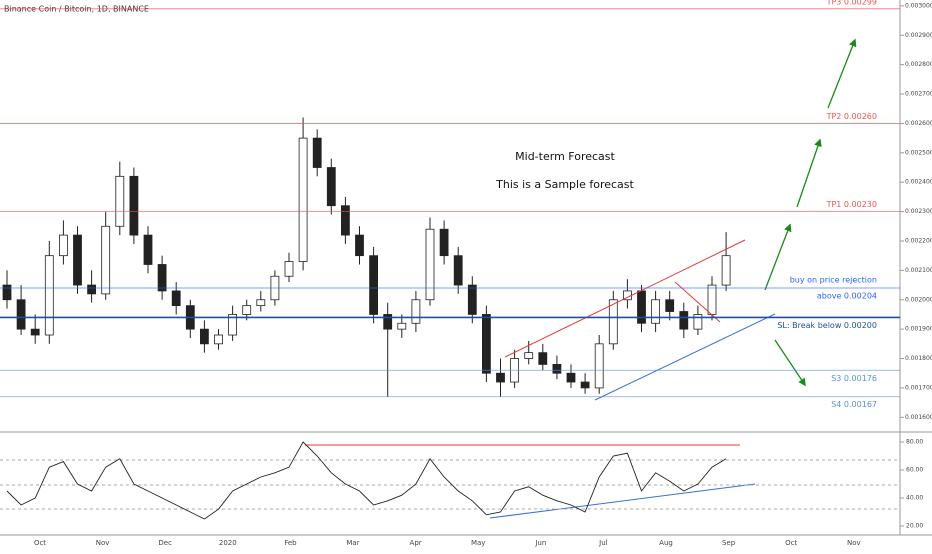 This screenshot has height=554, width=932. What do you see at coordinates (914, 498) in the screenshot?
I see `rsi-tick-label: 40.00` at bounding box center [914, 498].